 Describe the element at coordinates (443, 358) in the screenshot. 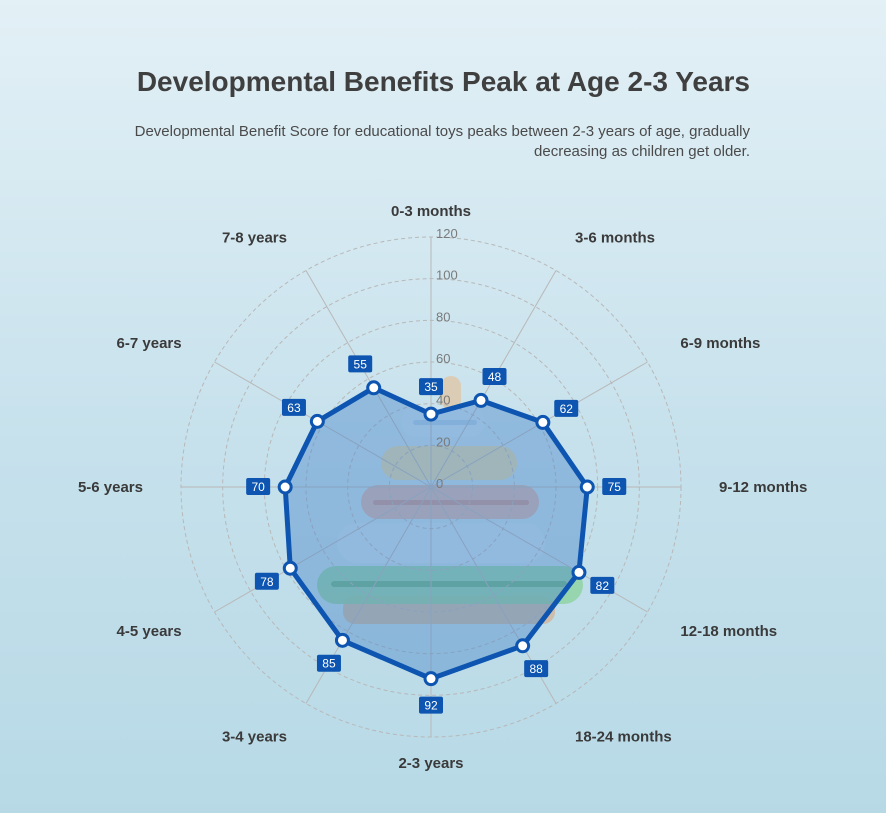

I see `radial-tick-label: 60` at that location.